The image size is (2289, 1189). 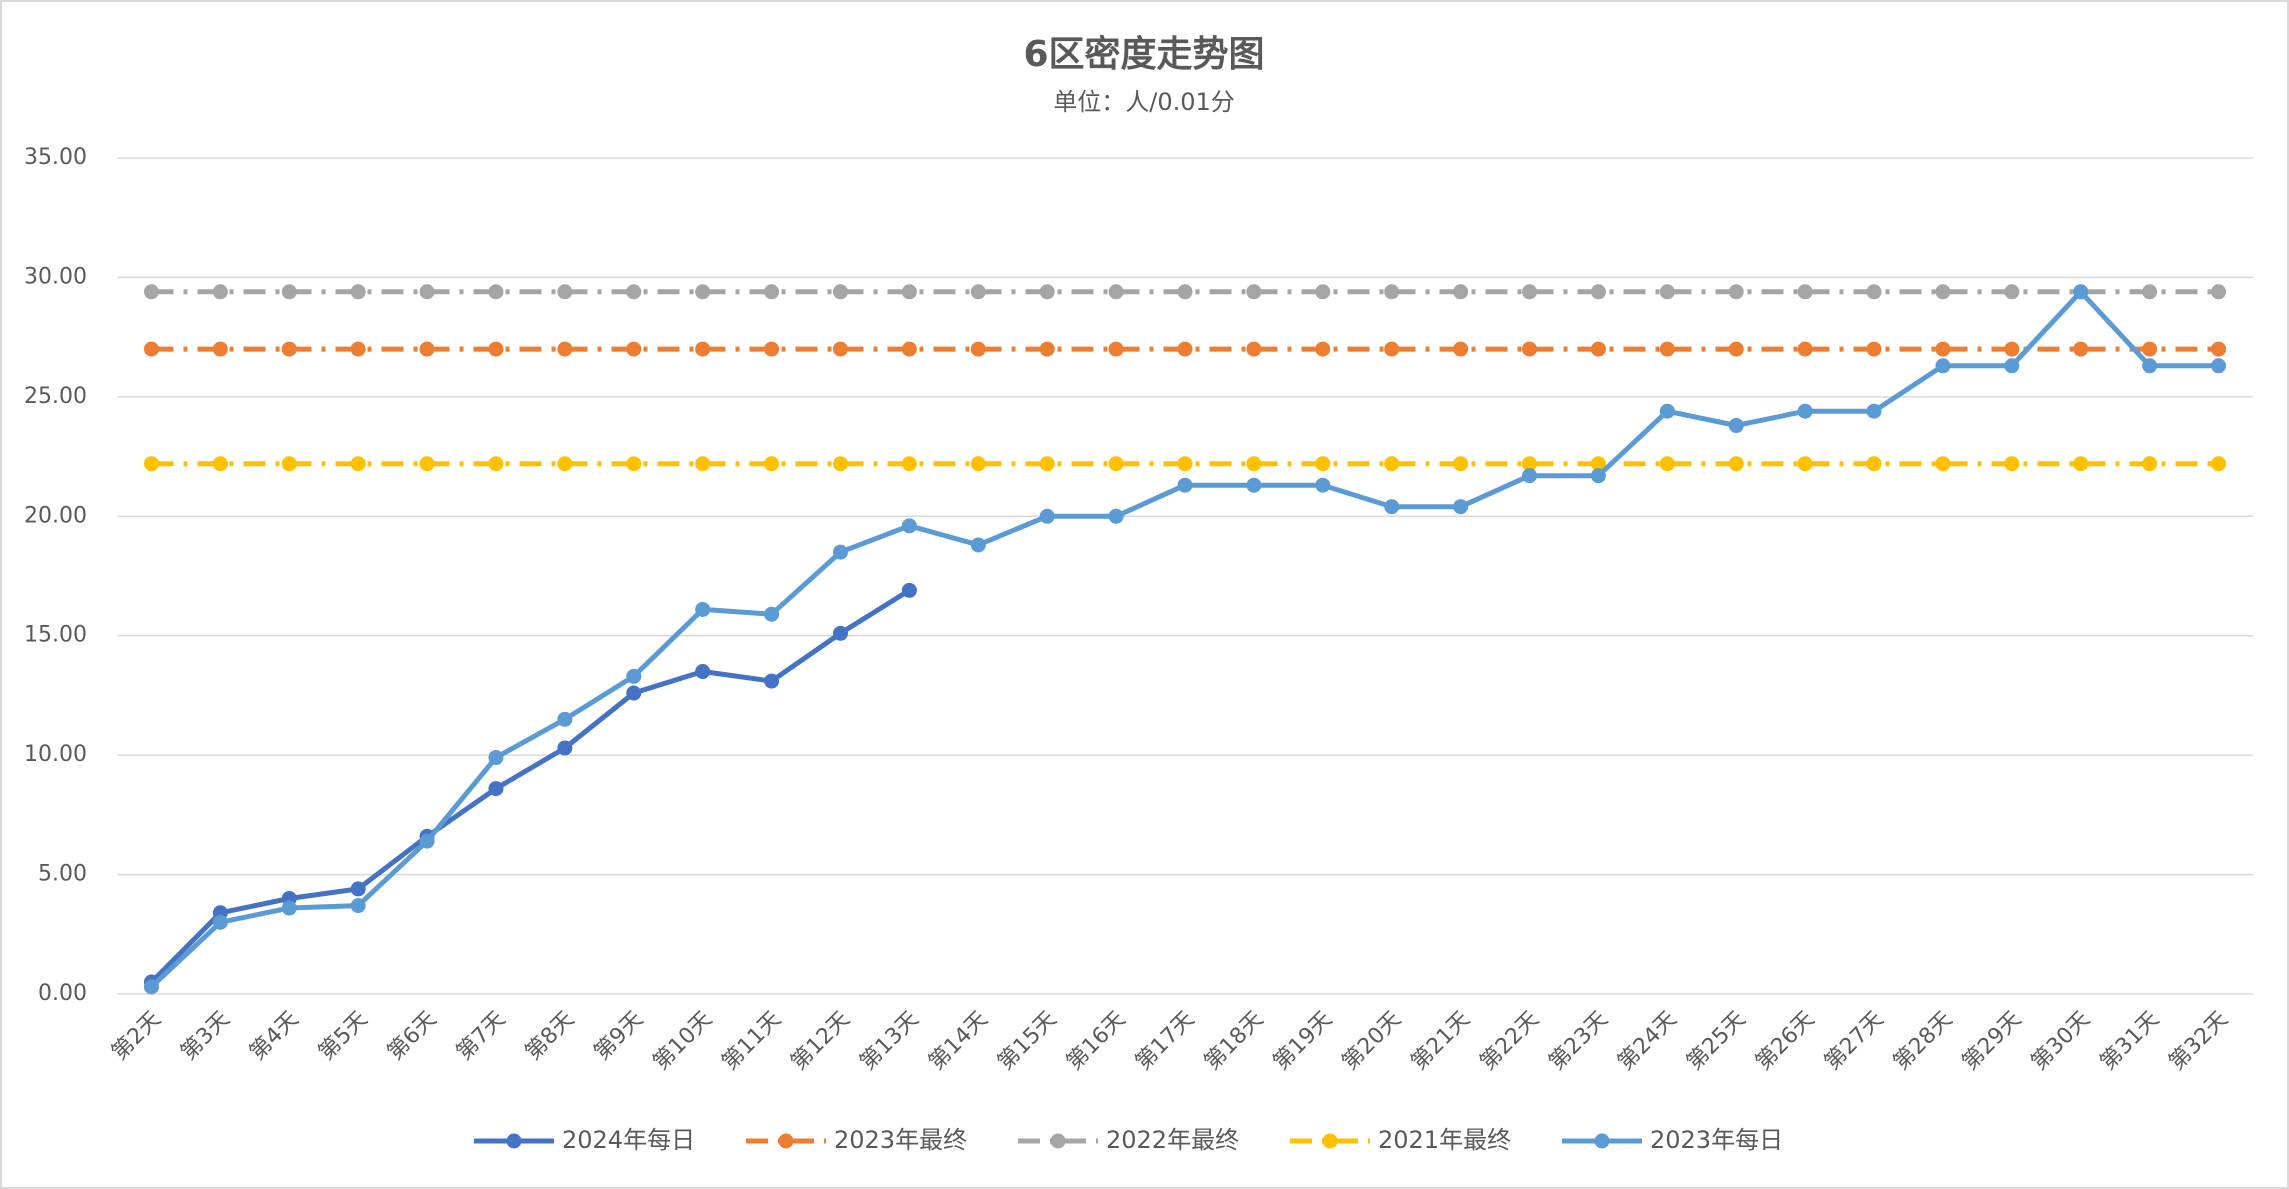 What do you see at coordinates (55, 515) in the screenshot?
I see `y-tick-label: 20.00` at bounding box center [55, 515].